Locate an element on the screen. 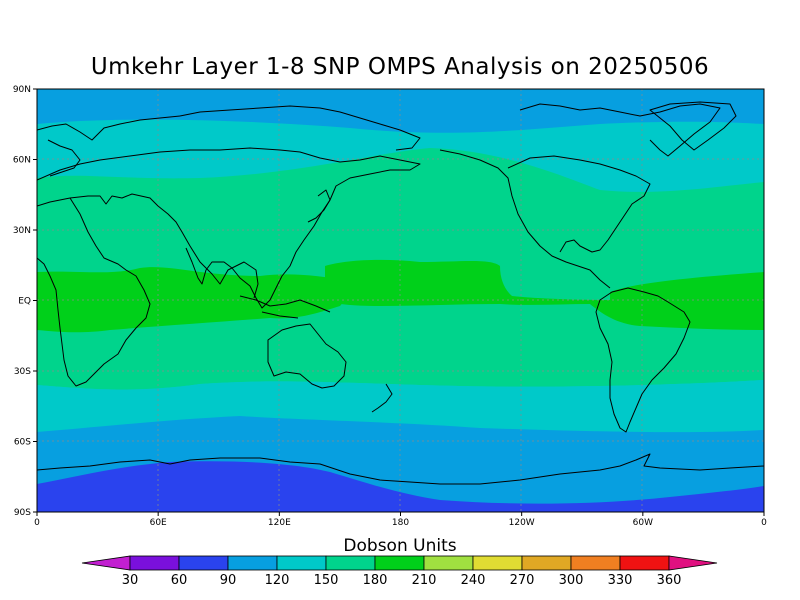 This screenshot has width=800, height=600. lat-tick-label: 90S is located at coordinates (22, 513).